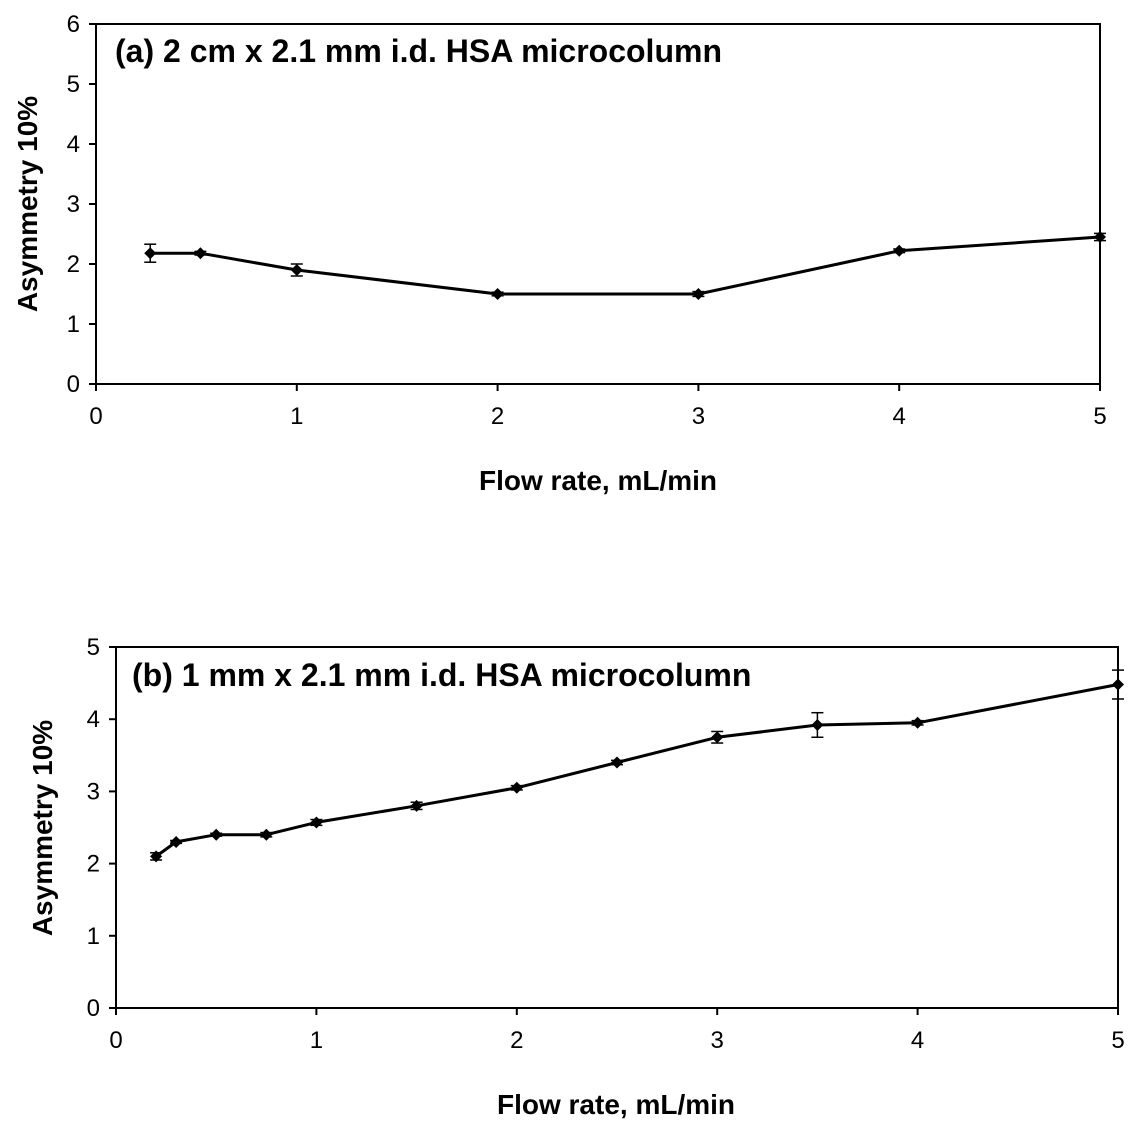 This screenshot has height=1121, width=1129. Describe the element at coordinates (497, 416) in the screenshot. I see `panel-a-x-tick-label: 2` at that location.